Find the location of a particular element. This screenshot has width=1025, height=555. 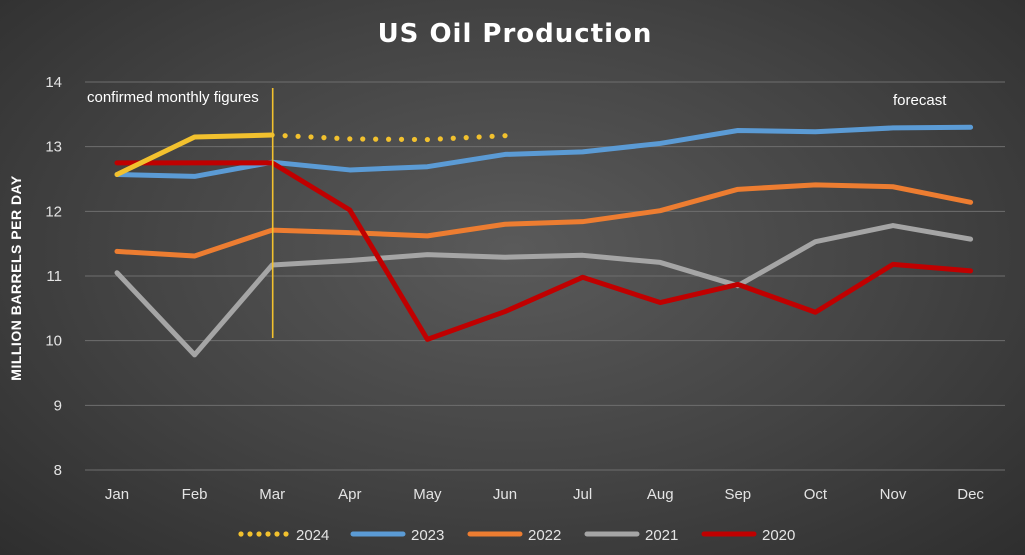

legend-item-2024: 2024 is located at coordinates (283, 535).